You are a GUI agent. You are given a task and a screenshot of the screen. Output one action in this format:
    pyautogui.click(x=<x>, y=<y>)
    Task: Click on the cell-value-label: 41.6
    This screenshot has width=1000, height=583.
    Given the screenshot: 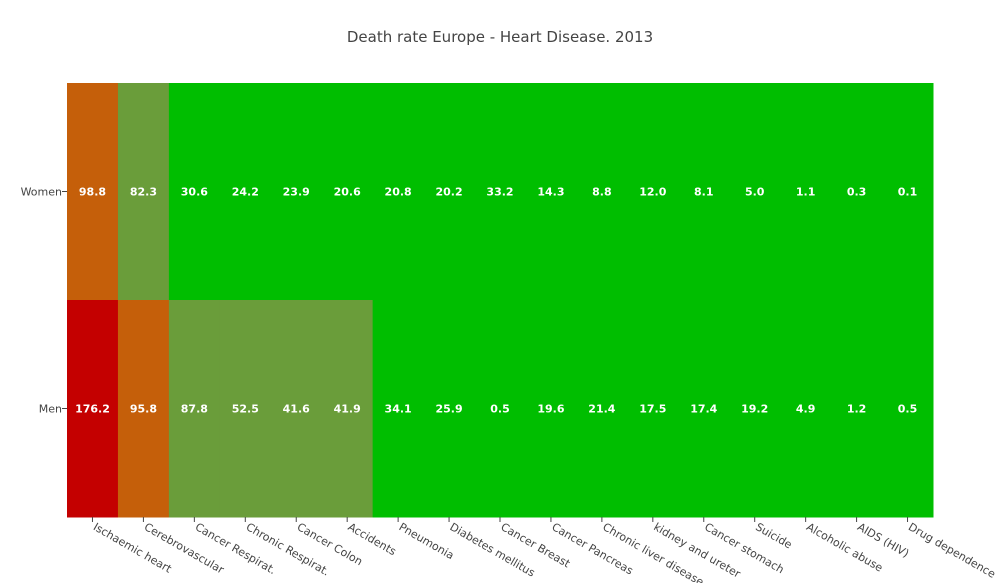 What is the action you would take?
    pyautogui.click(x=296, y=409)
    